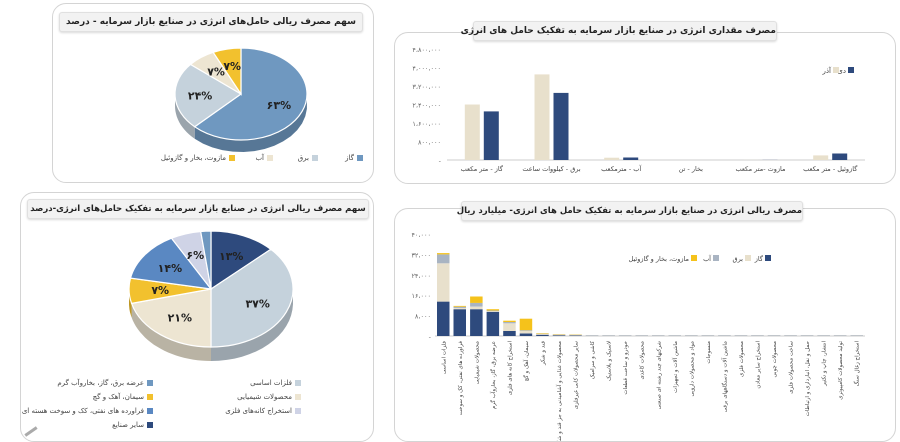 Image resolution: width=900 pixels, height=442 pixels. I want to click on bar1-category-label: آب - مترمکعب, so click(621, 168).